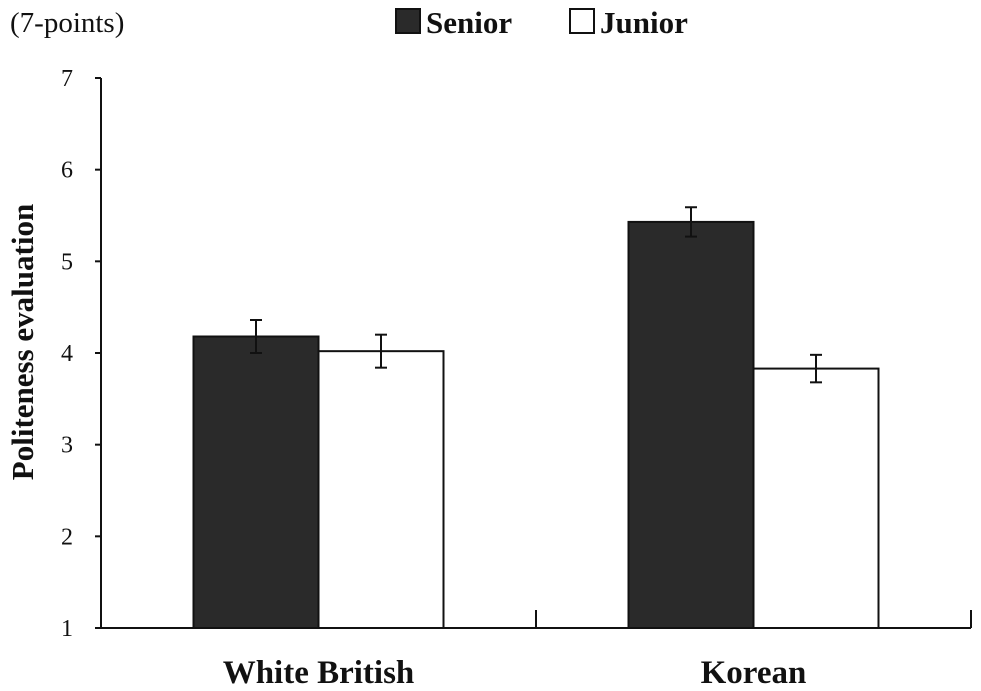 The image size is (981, 691). I want to click on y-tick-label-5: 5, so click(67, 262).